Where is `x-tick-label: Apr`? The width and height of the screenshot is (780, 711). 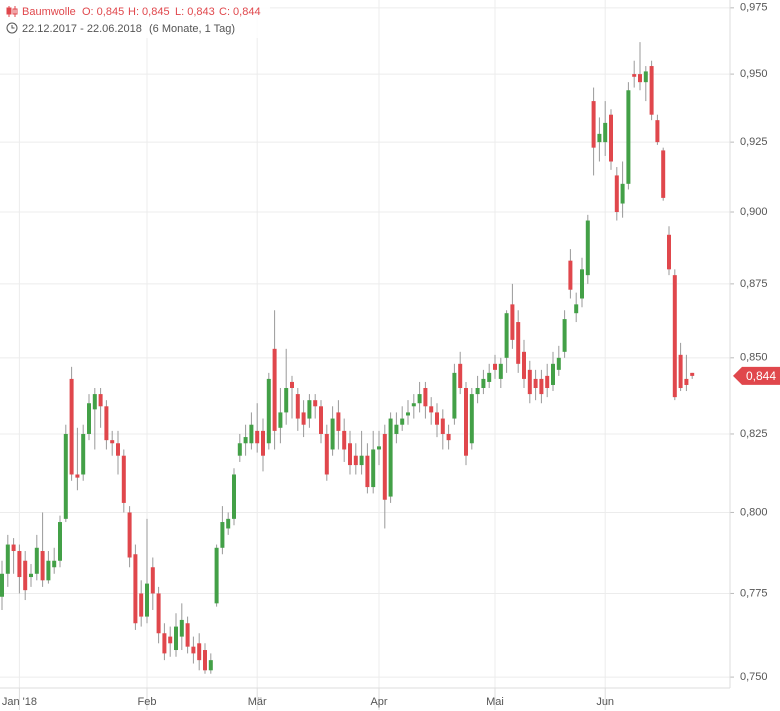
x-tick-label: Apr is located at coordinates (378, 702).